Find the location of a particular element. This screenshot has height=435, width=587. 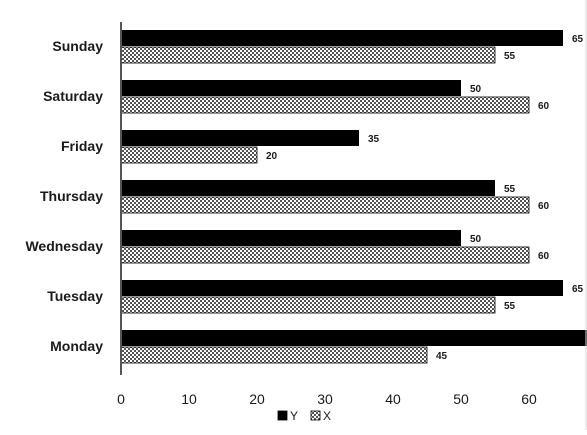

category-label-sunday: Sunday is located at coordinates (77, 46).